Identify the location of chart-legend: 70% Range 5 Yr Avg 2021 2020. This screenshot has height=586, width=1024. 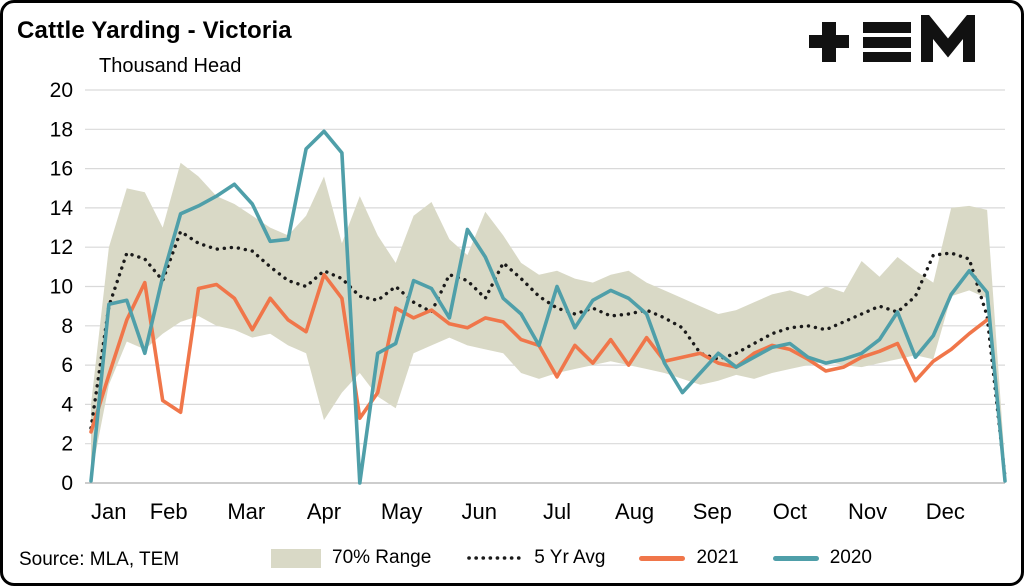
(588, 558).